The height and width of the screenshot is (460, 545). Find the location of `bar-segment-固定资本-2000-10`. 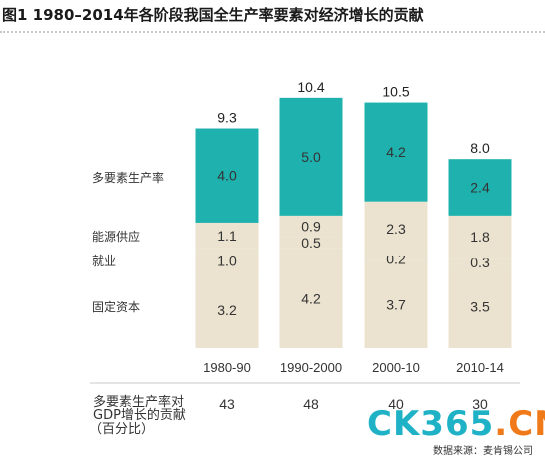

bar-segment-固定资本-2000-10 is located at coordinates (396, 304).